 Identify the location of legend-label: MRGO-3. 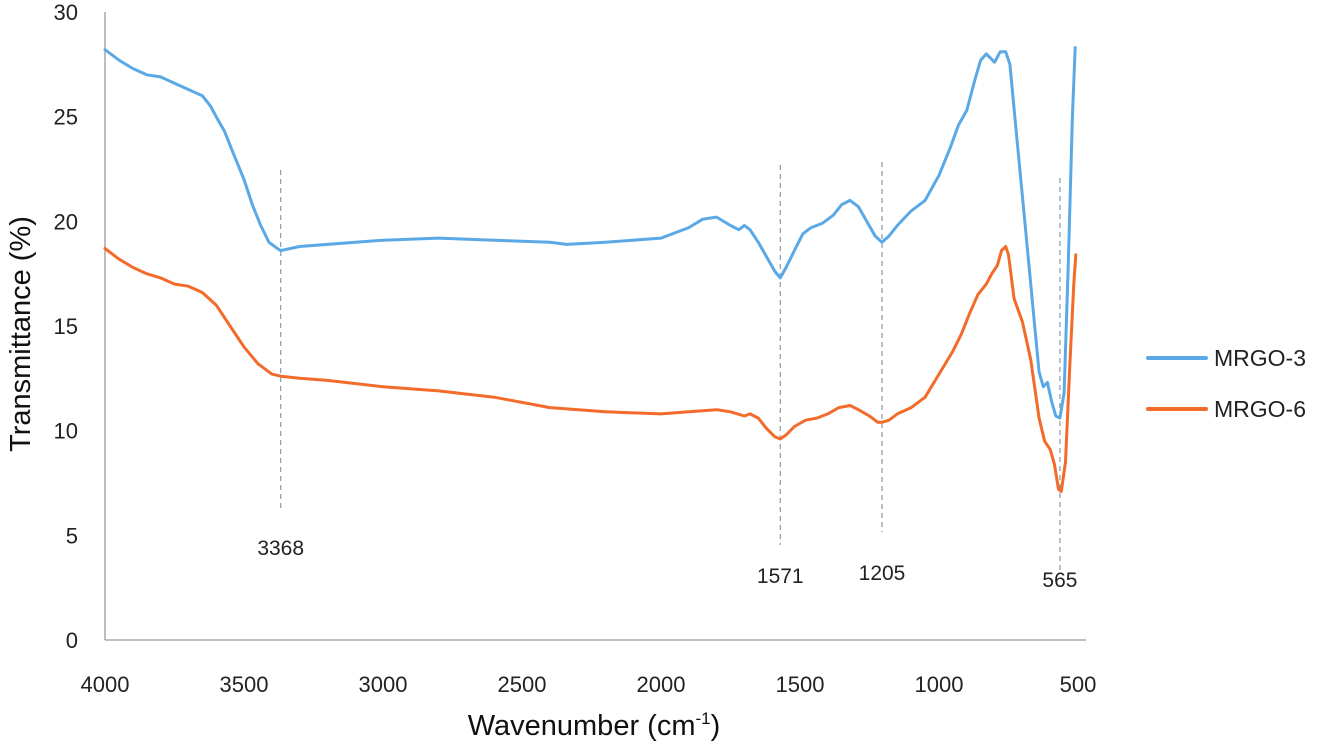
(1260, 358).